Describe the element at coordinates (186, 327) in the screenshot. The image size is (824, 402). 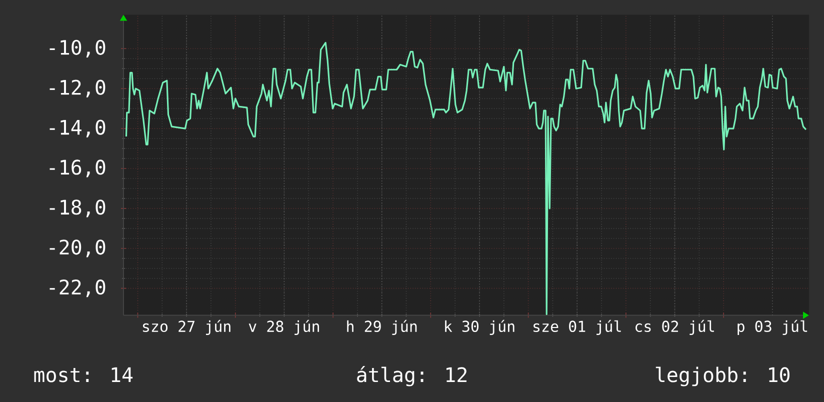
I see `x-tick-label: szo 27 jún` at that location.